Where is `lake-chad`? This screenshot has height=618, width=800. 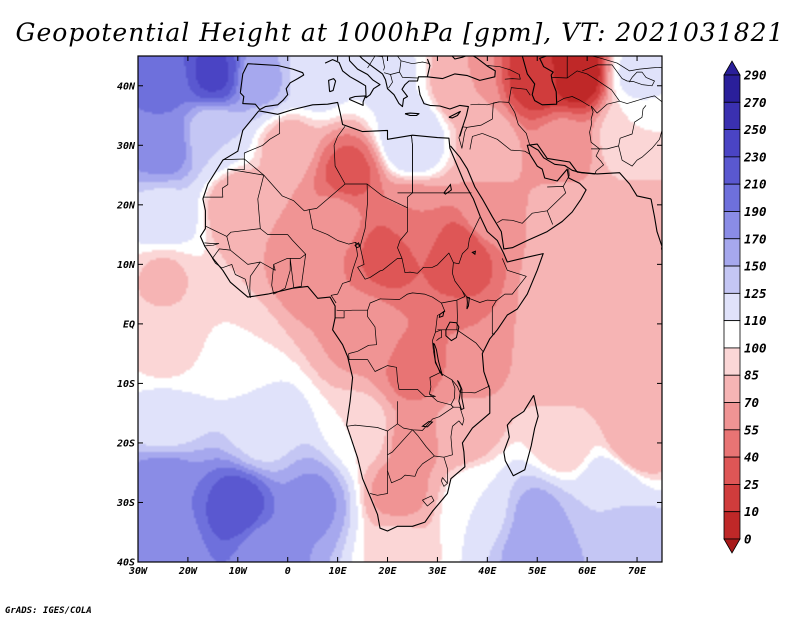 lake-chad is located at coordinates (357, 245).